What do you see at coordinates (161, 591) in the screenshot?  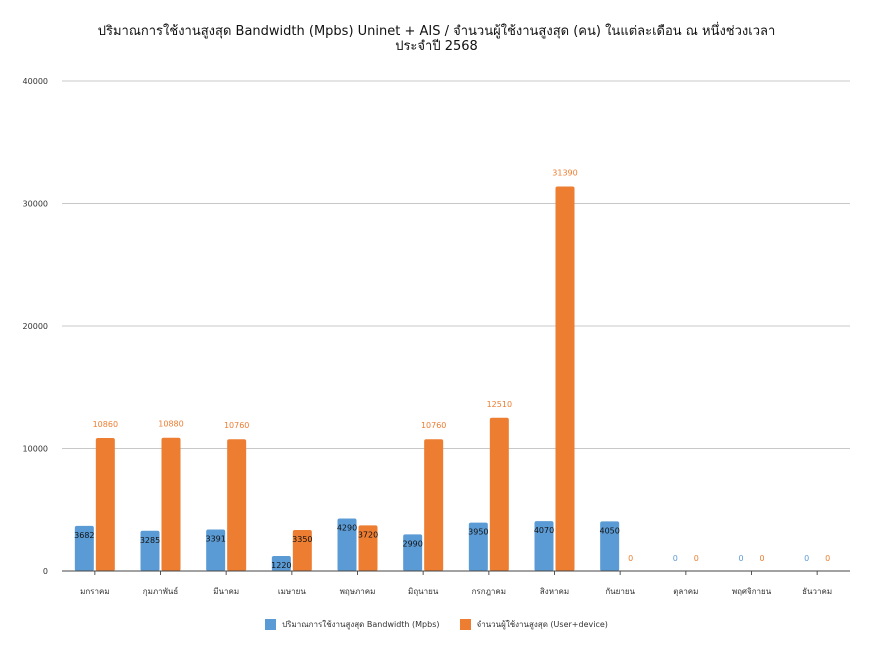 I see `x-tick-label: กุมภาพันธ์` at bounding box center [161, 591].